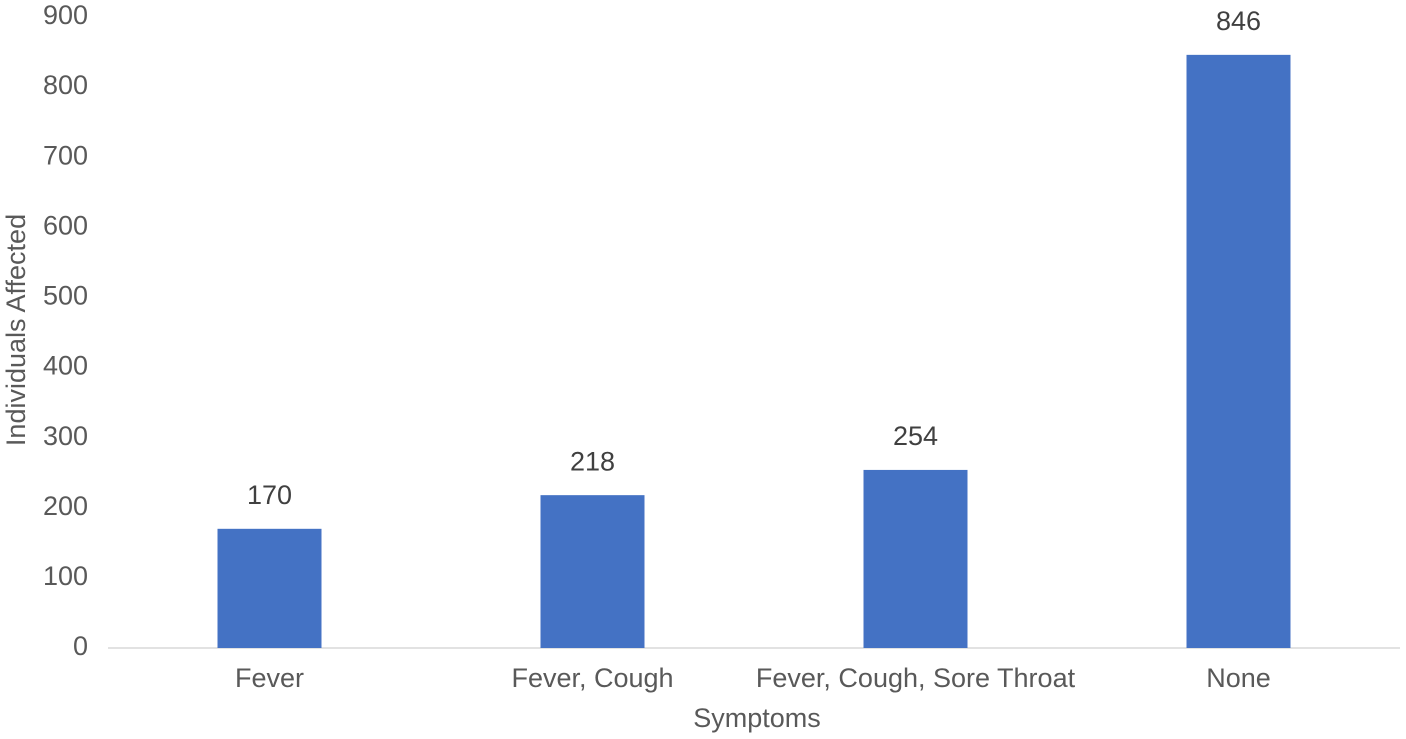 The image size is (1406, 739). I want to click on y-tick-label: 300, so click(65, 436).